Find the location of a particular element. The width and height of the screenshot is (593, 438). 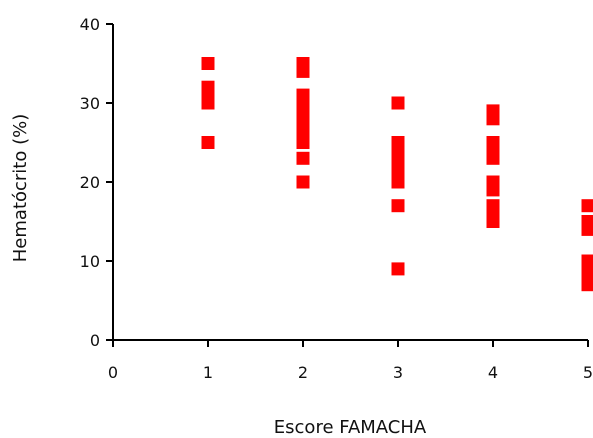

x-axis-title: Escore FAMACHA is located at coordinates (350, 427).